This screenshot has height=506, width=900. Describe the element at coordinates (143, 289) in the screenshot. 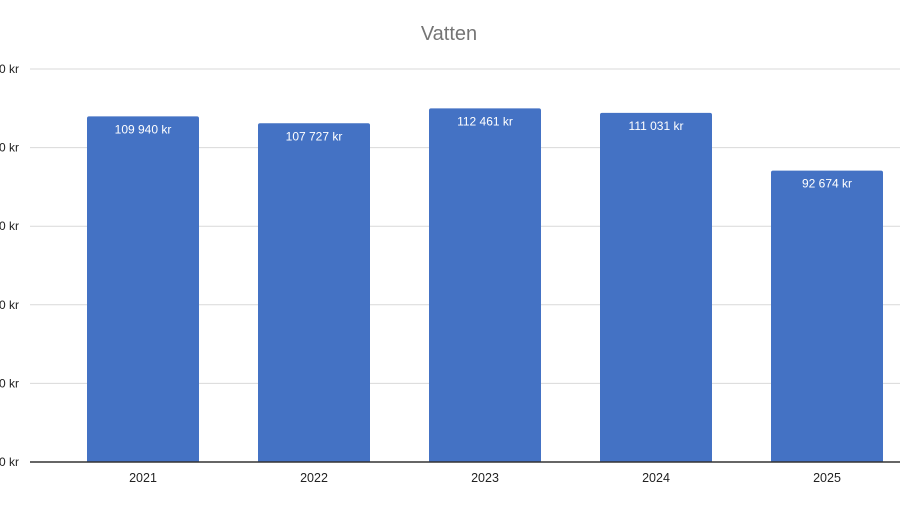

I see `bar-2021` at that location.